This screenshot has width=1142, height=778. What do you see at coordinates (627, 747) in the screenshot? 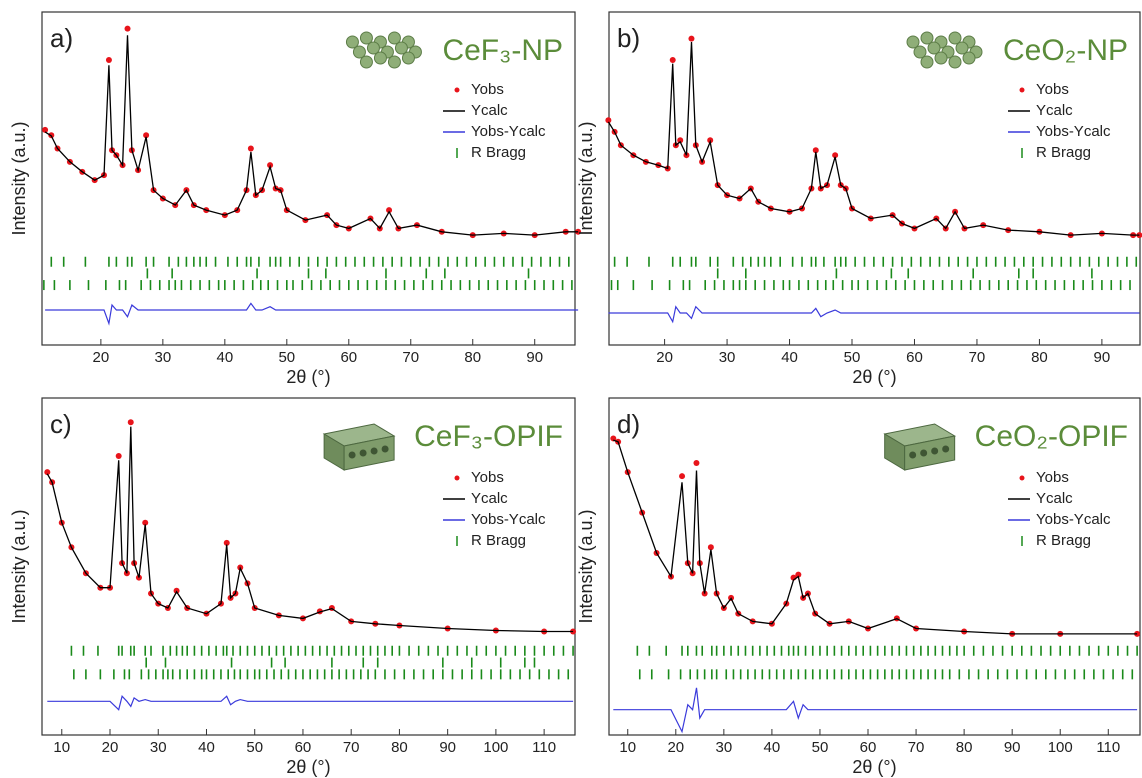
I see `x-tick-label: 10` at bounding box center [627, 747].